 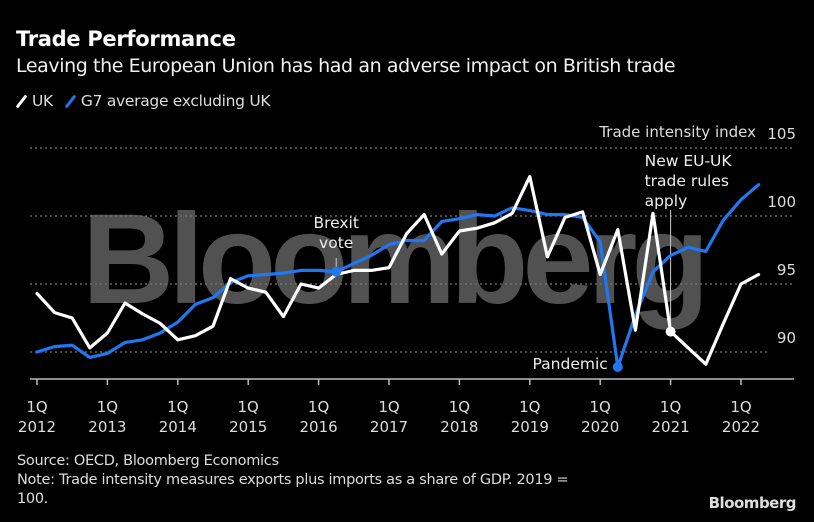 I want to click on legend: UK G7 average excluding UK, so click(x=148, y=101).